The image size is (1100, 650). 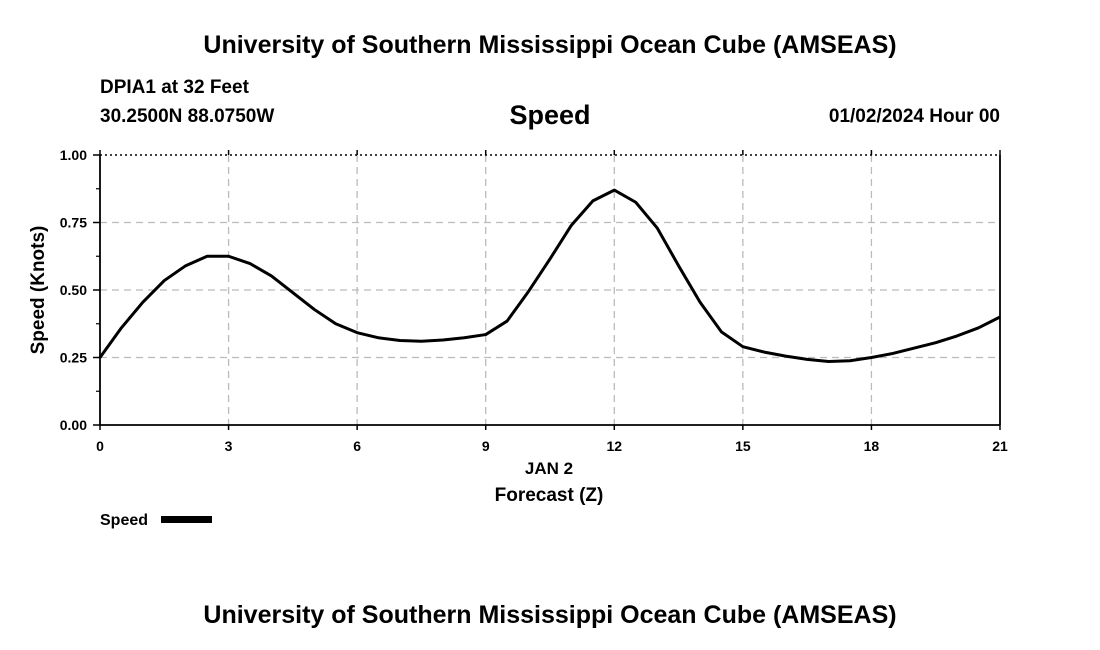 I want to click on y-tick-label: 0.50, so click(x=73, y=290).